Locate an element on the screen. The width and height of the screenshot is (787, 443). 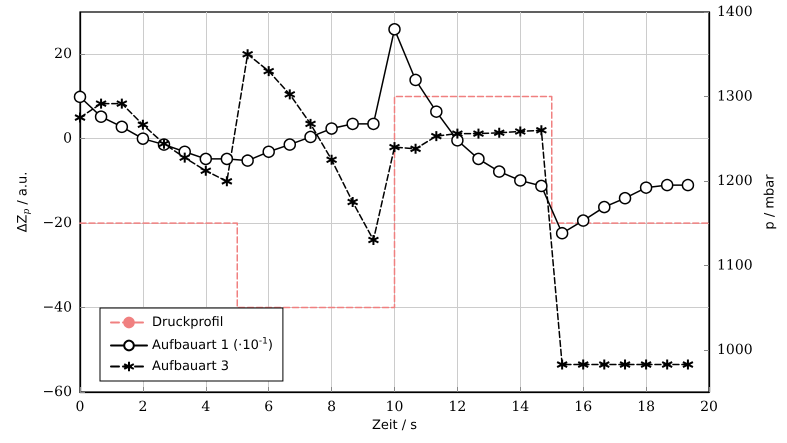
x-axis-title: Zeit / s is located at coordinates (395, 425).